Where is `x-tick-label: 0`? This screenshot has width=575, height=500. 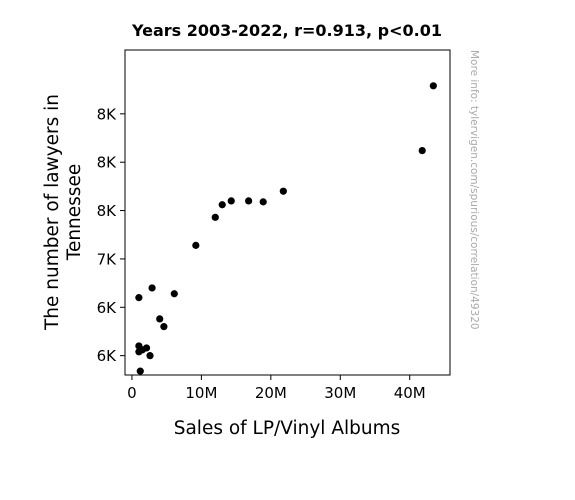
x-tick-label: 0 is located at coordinates (132, 393).